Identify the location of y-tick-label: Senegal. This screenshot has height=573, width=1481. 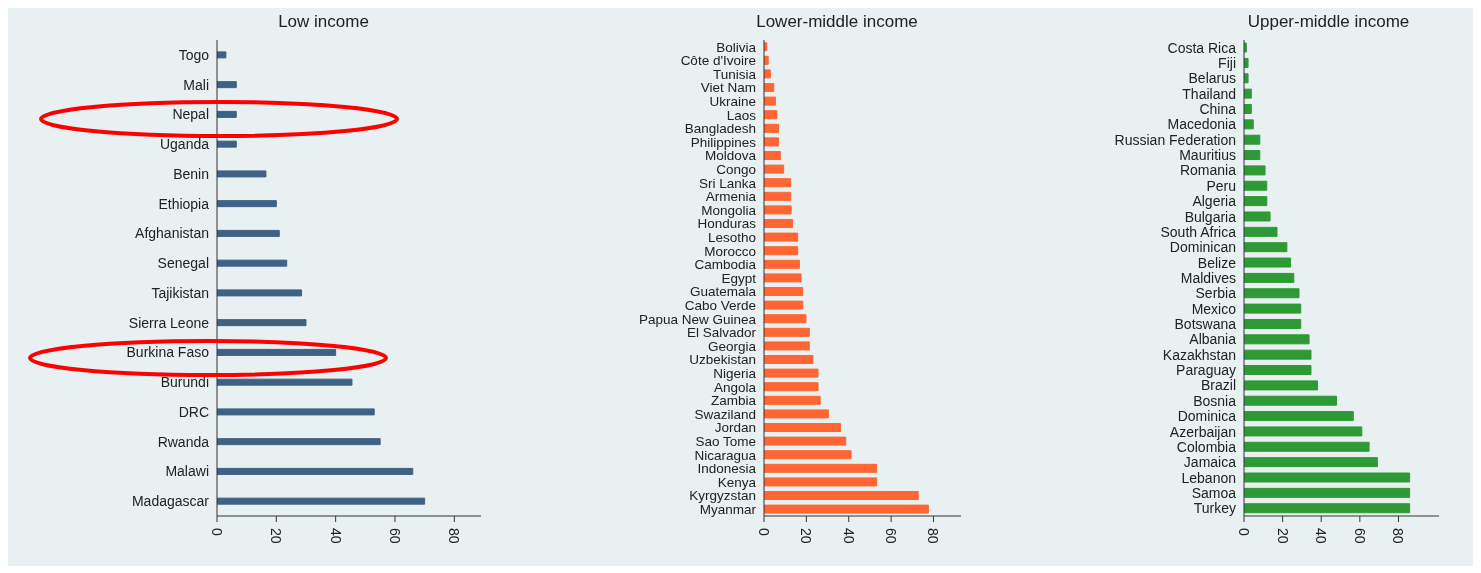
(183, 263).